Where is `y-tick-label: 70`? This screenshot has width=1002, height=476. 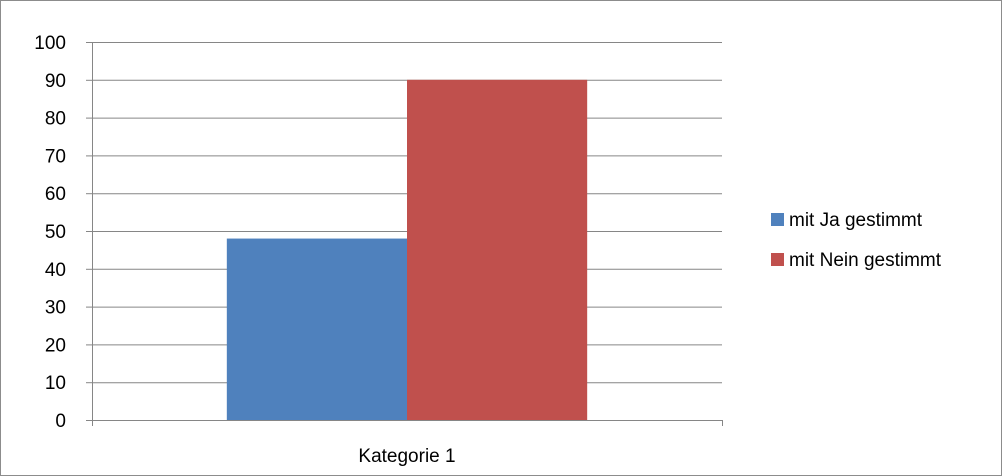
y-tick-label: 70 is located at coordinates (55, 156).